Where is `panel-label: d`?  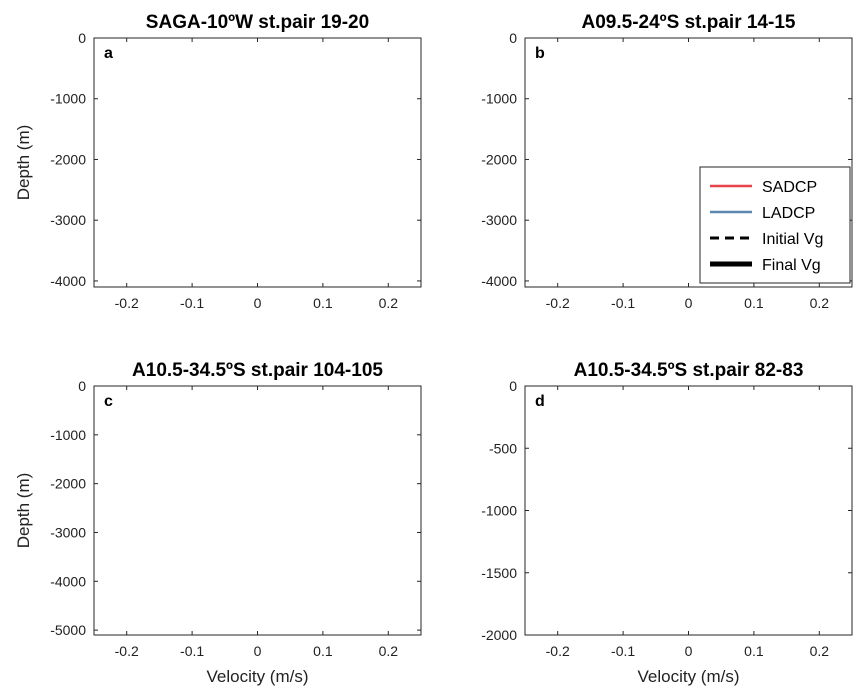
panel-label: d is located at coordinates (540, 401).